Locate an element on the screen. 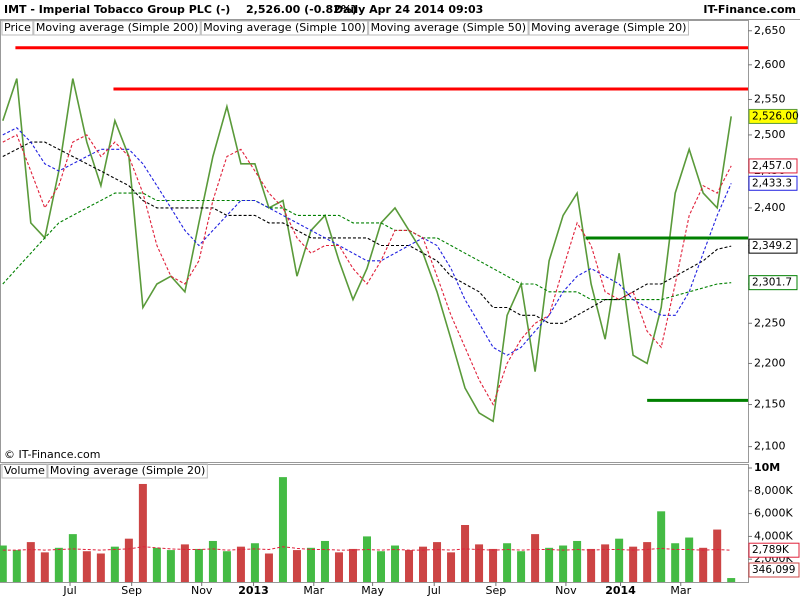 The height and width of the screenshot is (600, 800). price-tag-label: 2,301.7 is located at coordinates (772, 283).